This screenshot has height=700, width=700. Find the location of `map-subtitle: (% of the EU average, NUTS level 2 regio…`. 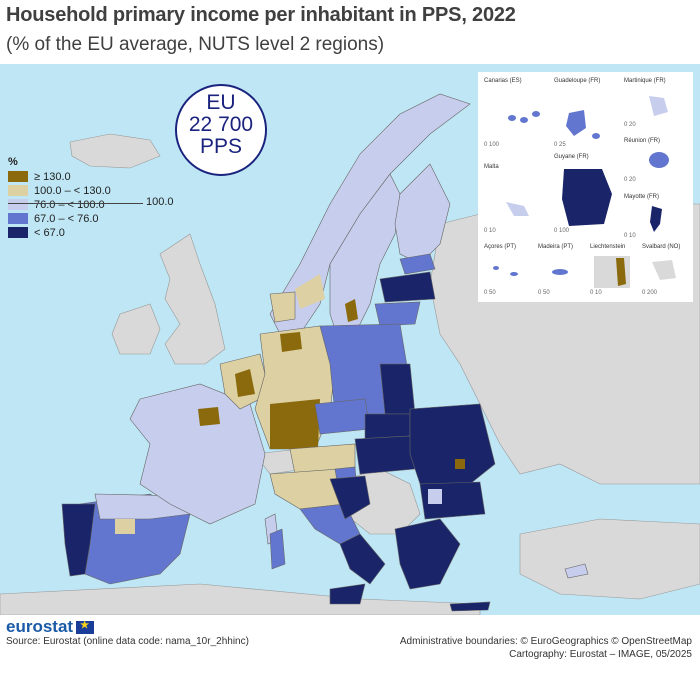

map-subtitle: (% of the EU average, NUTS level 2 regio… is located at coordinates (195, 44).